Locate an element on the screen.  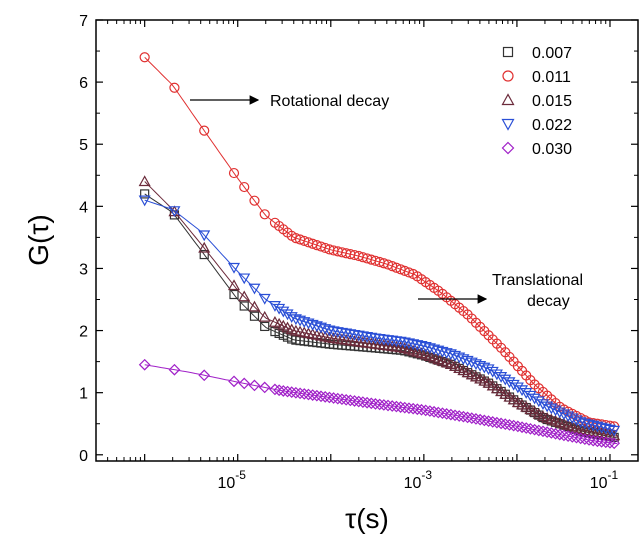
y-tick-label: 3 is located at coordinates (83, 269).